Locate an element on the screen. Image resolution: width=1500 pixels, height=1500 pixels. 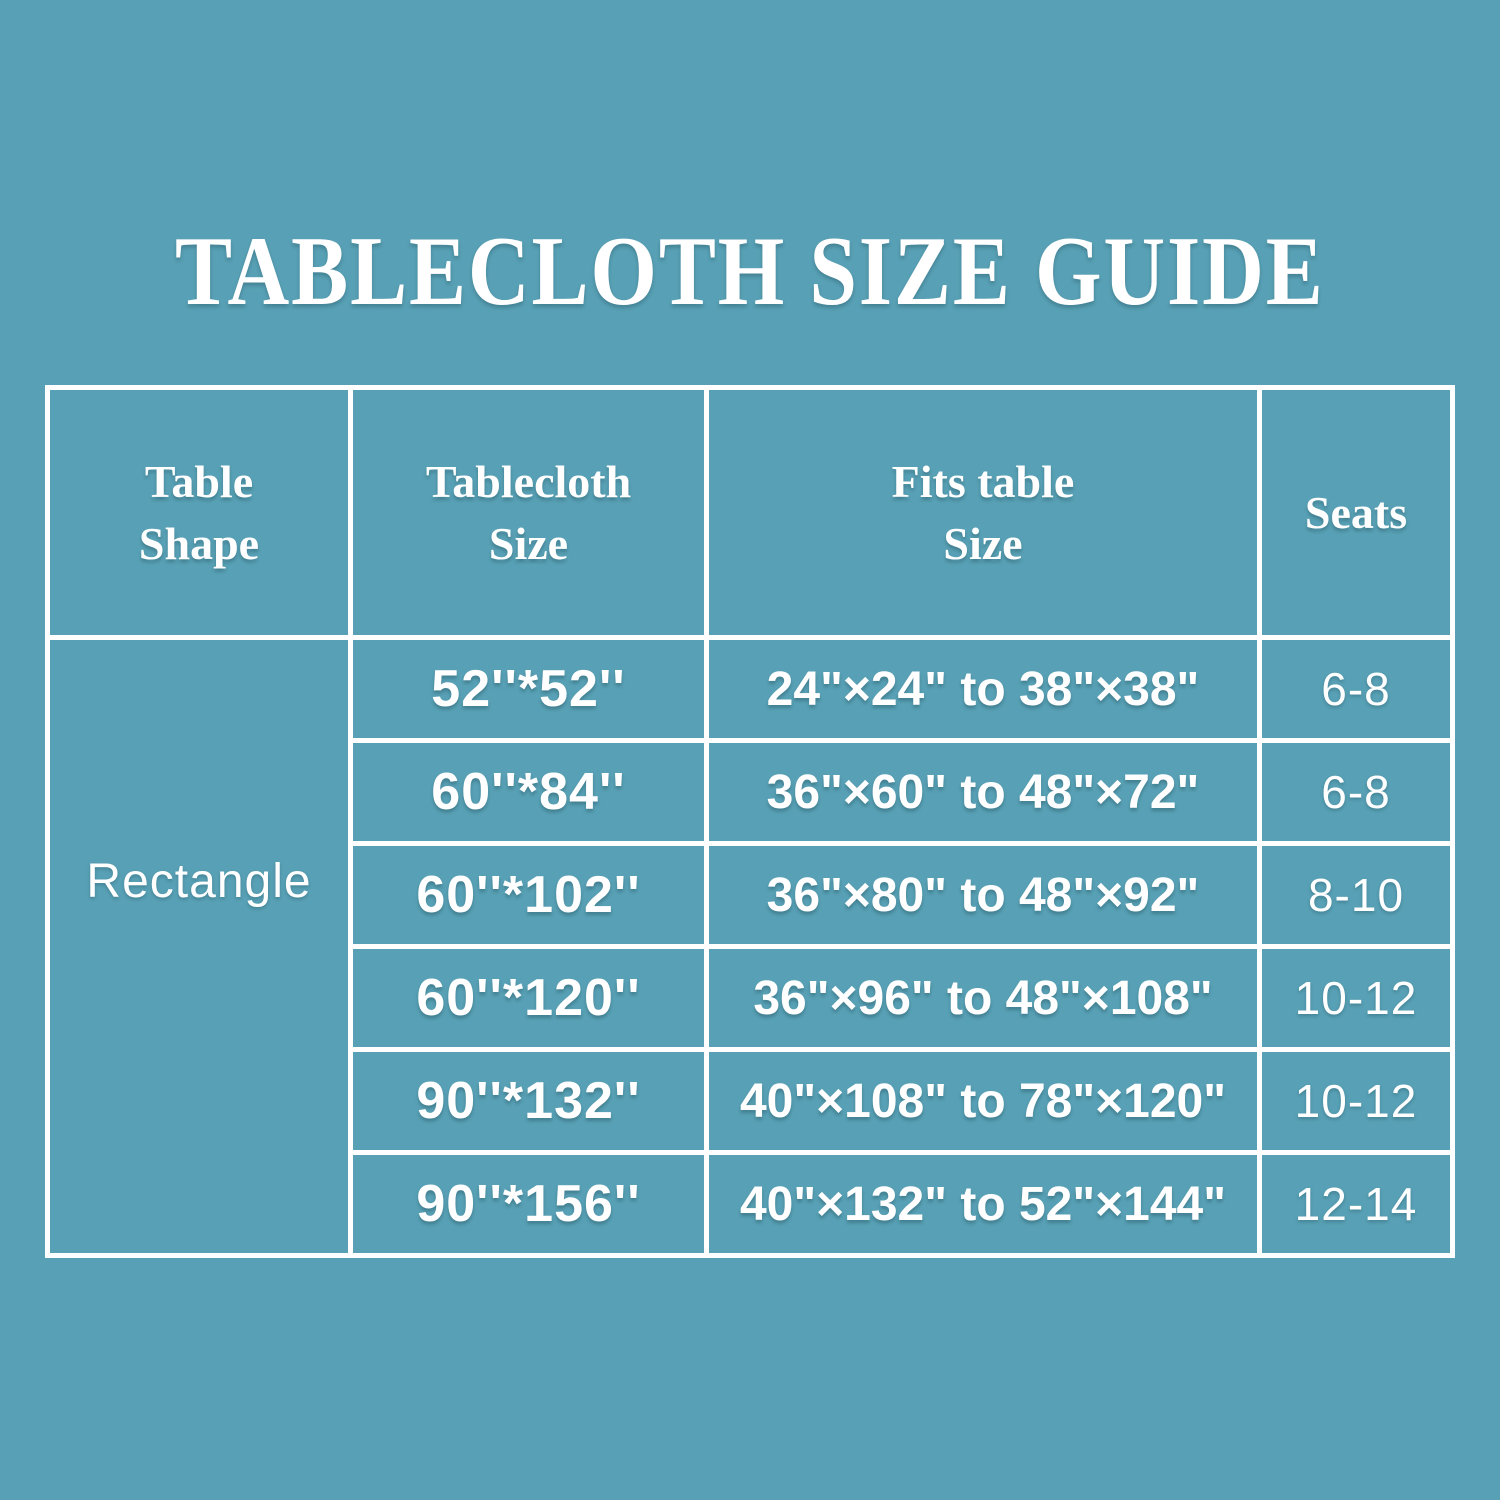
table-shape-value: Rectangle is located at coordinates (199, 881).